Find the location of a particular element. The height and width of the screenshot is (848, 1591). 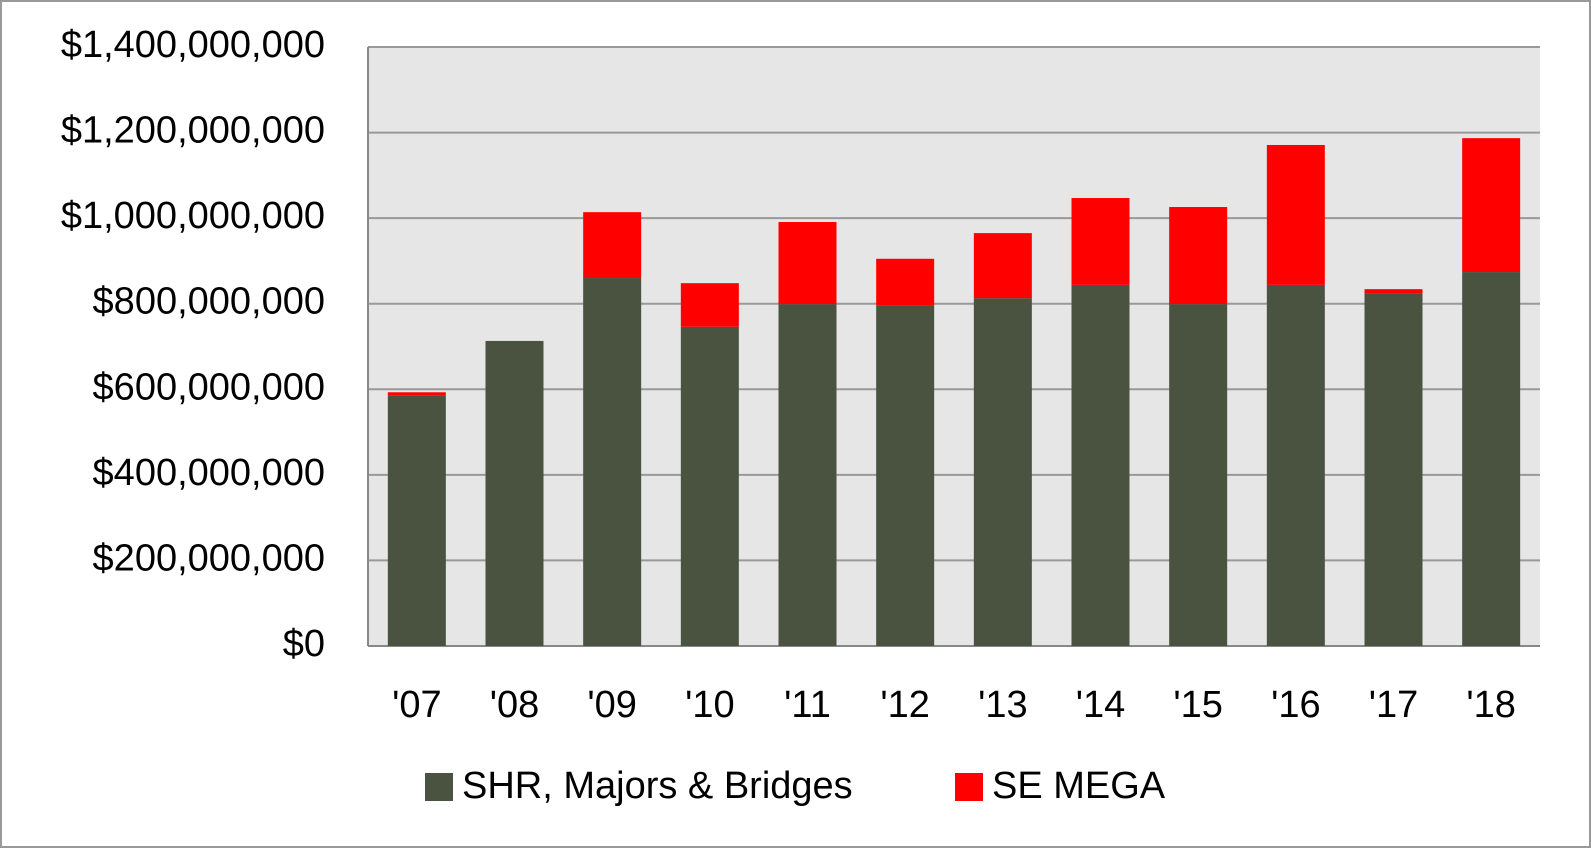

x-tick-label: '08 is located at coordinates (515, 705).